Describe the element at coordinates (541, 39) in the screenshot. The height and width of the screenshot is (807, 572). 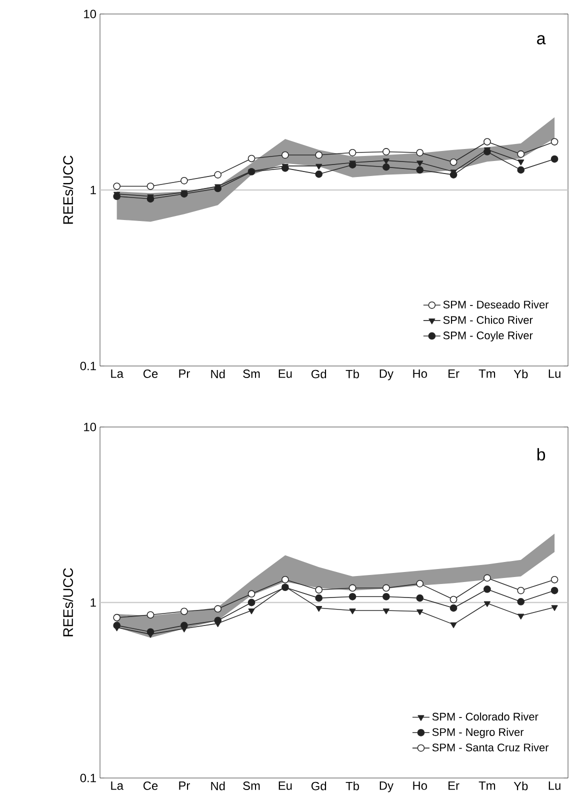
I see `annotation: a` at that location.